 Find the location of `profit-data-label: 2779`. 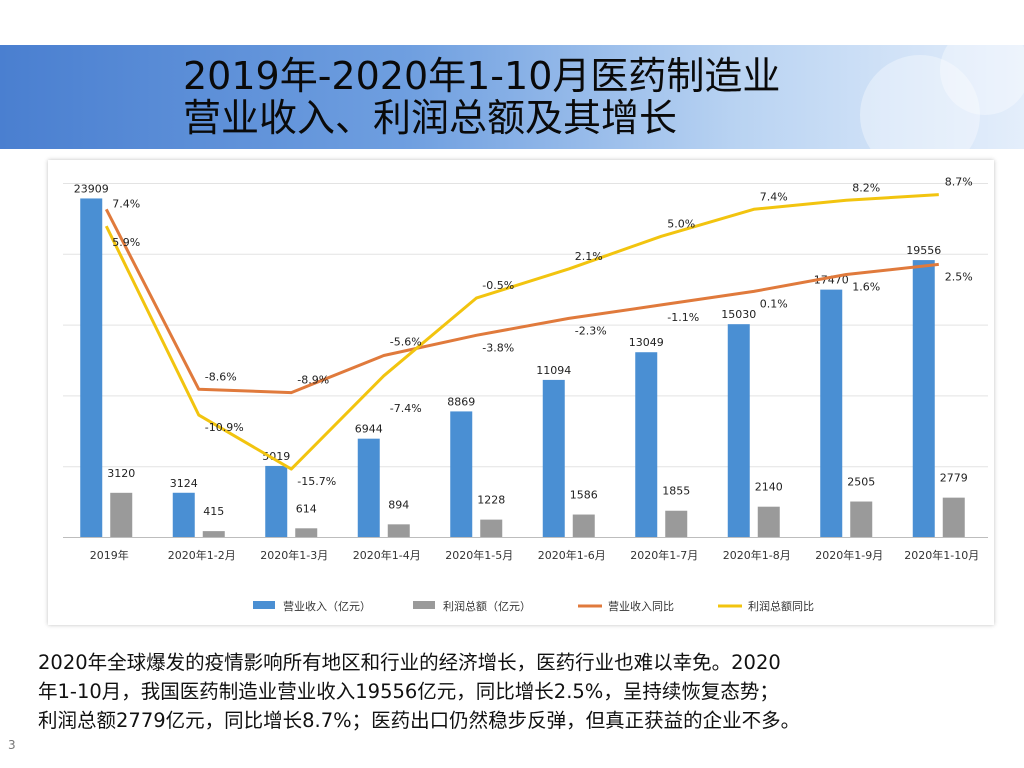

profit-data-label: 2779 is located at coordinates (954, 478).